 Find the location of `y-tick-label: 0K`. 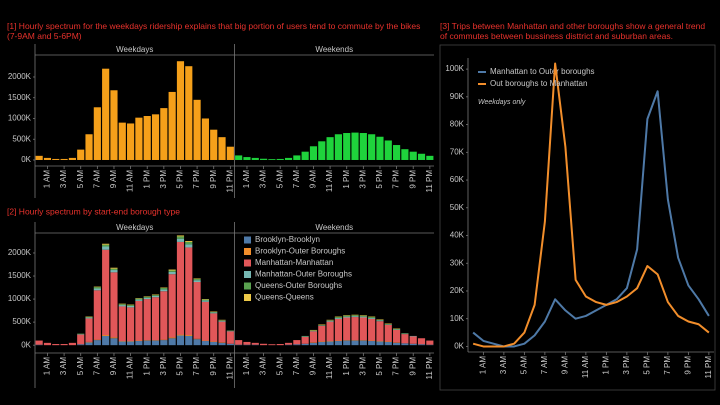

y-tick-label: 0K is located at coordinates (26, 344).